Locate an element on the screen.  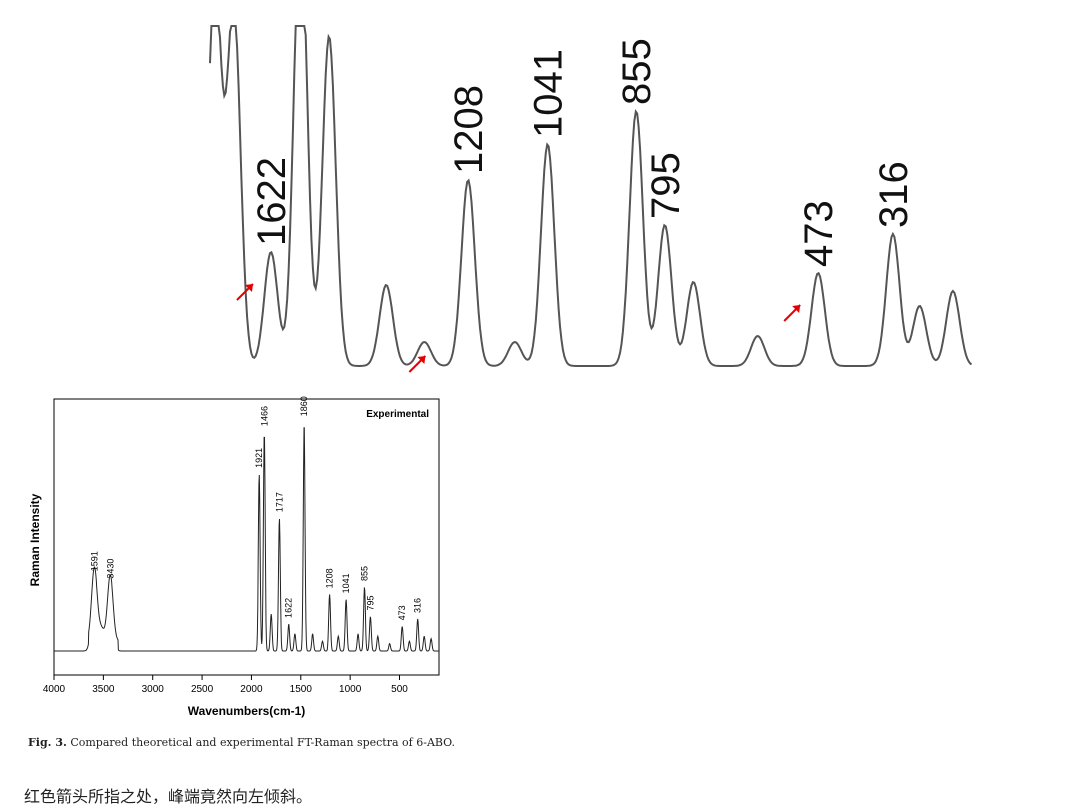
y-axis-label: Raman Intensity is located at coordinates (35, 539).